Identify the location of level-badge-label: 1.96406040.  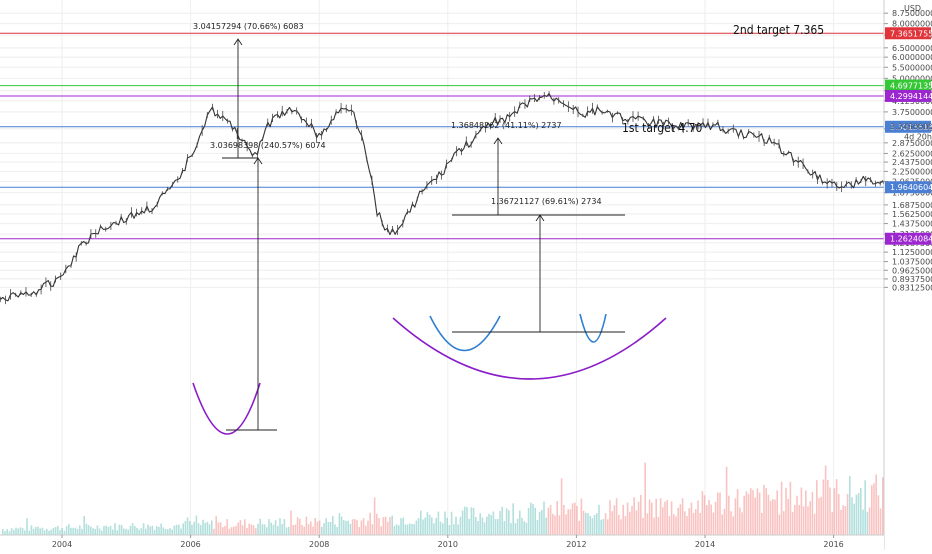
(911, 187).